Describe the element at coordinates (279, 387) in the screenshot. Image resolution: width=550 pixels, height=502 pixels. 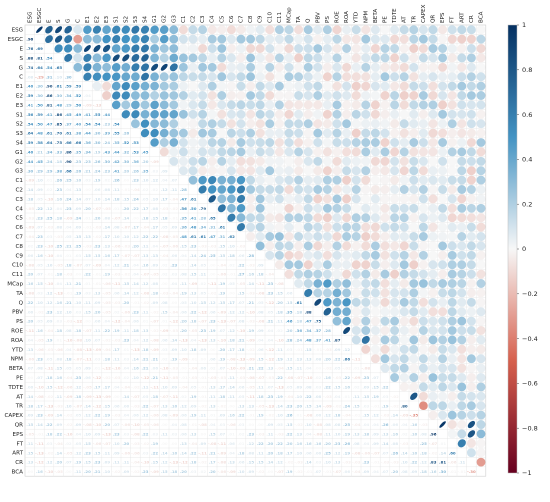
I see `cell-value-label: -.13` at that location.